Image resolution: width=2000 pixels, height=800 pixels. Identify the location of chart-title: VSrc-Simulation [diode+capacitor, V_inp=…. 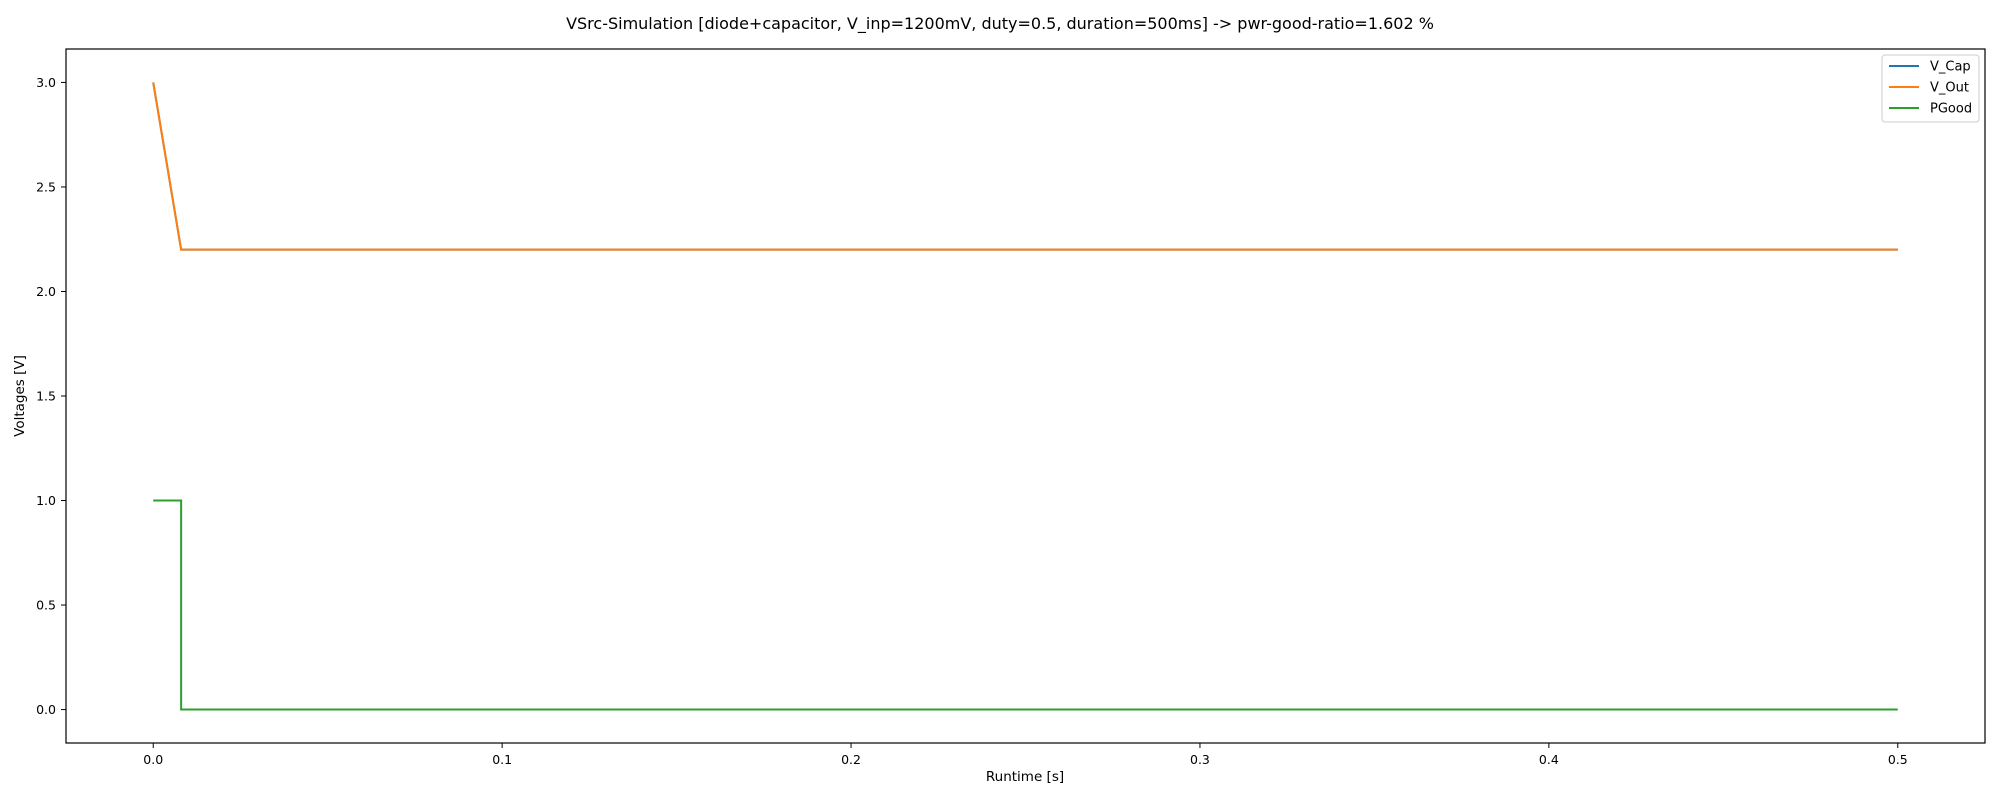
(1000, 24).